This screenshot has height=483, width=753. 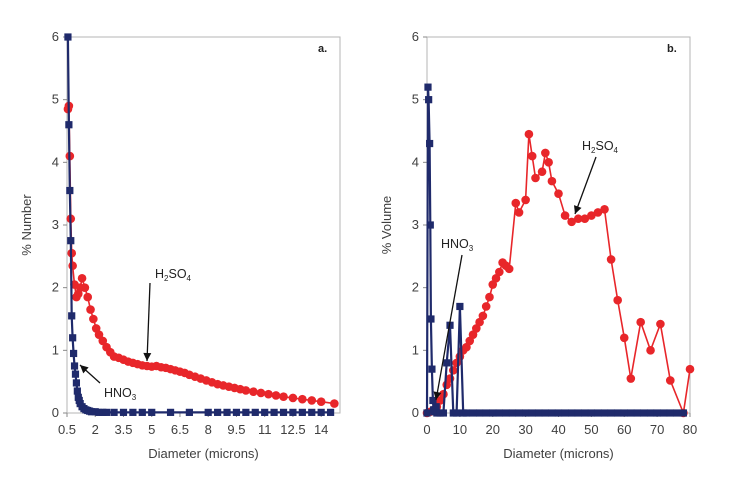 I want to click on y-tick-label: 5, so click(x=55, y=99).